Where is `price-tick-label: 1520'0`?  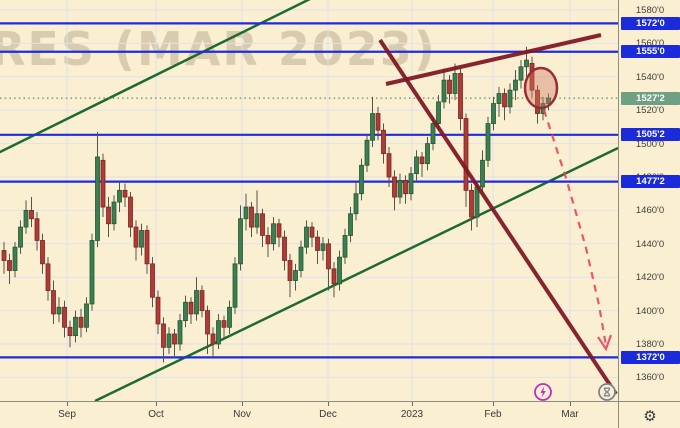
price-tick-label: 1520'0 is located at coordinates (650, 111).